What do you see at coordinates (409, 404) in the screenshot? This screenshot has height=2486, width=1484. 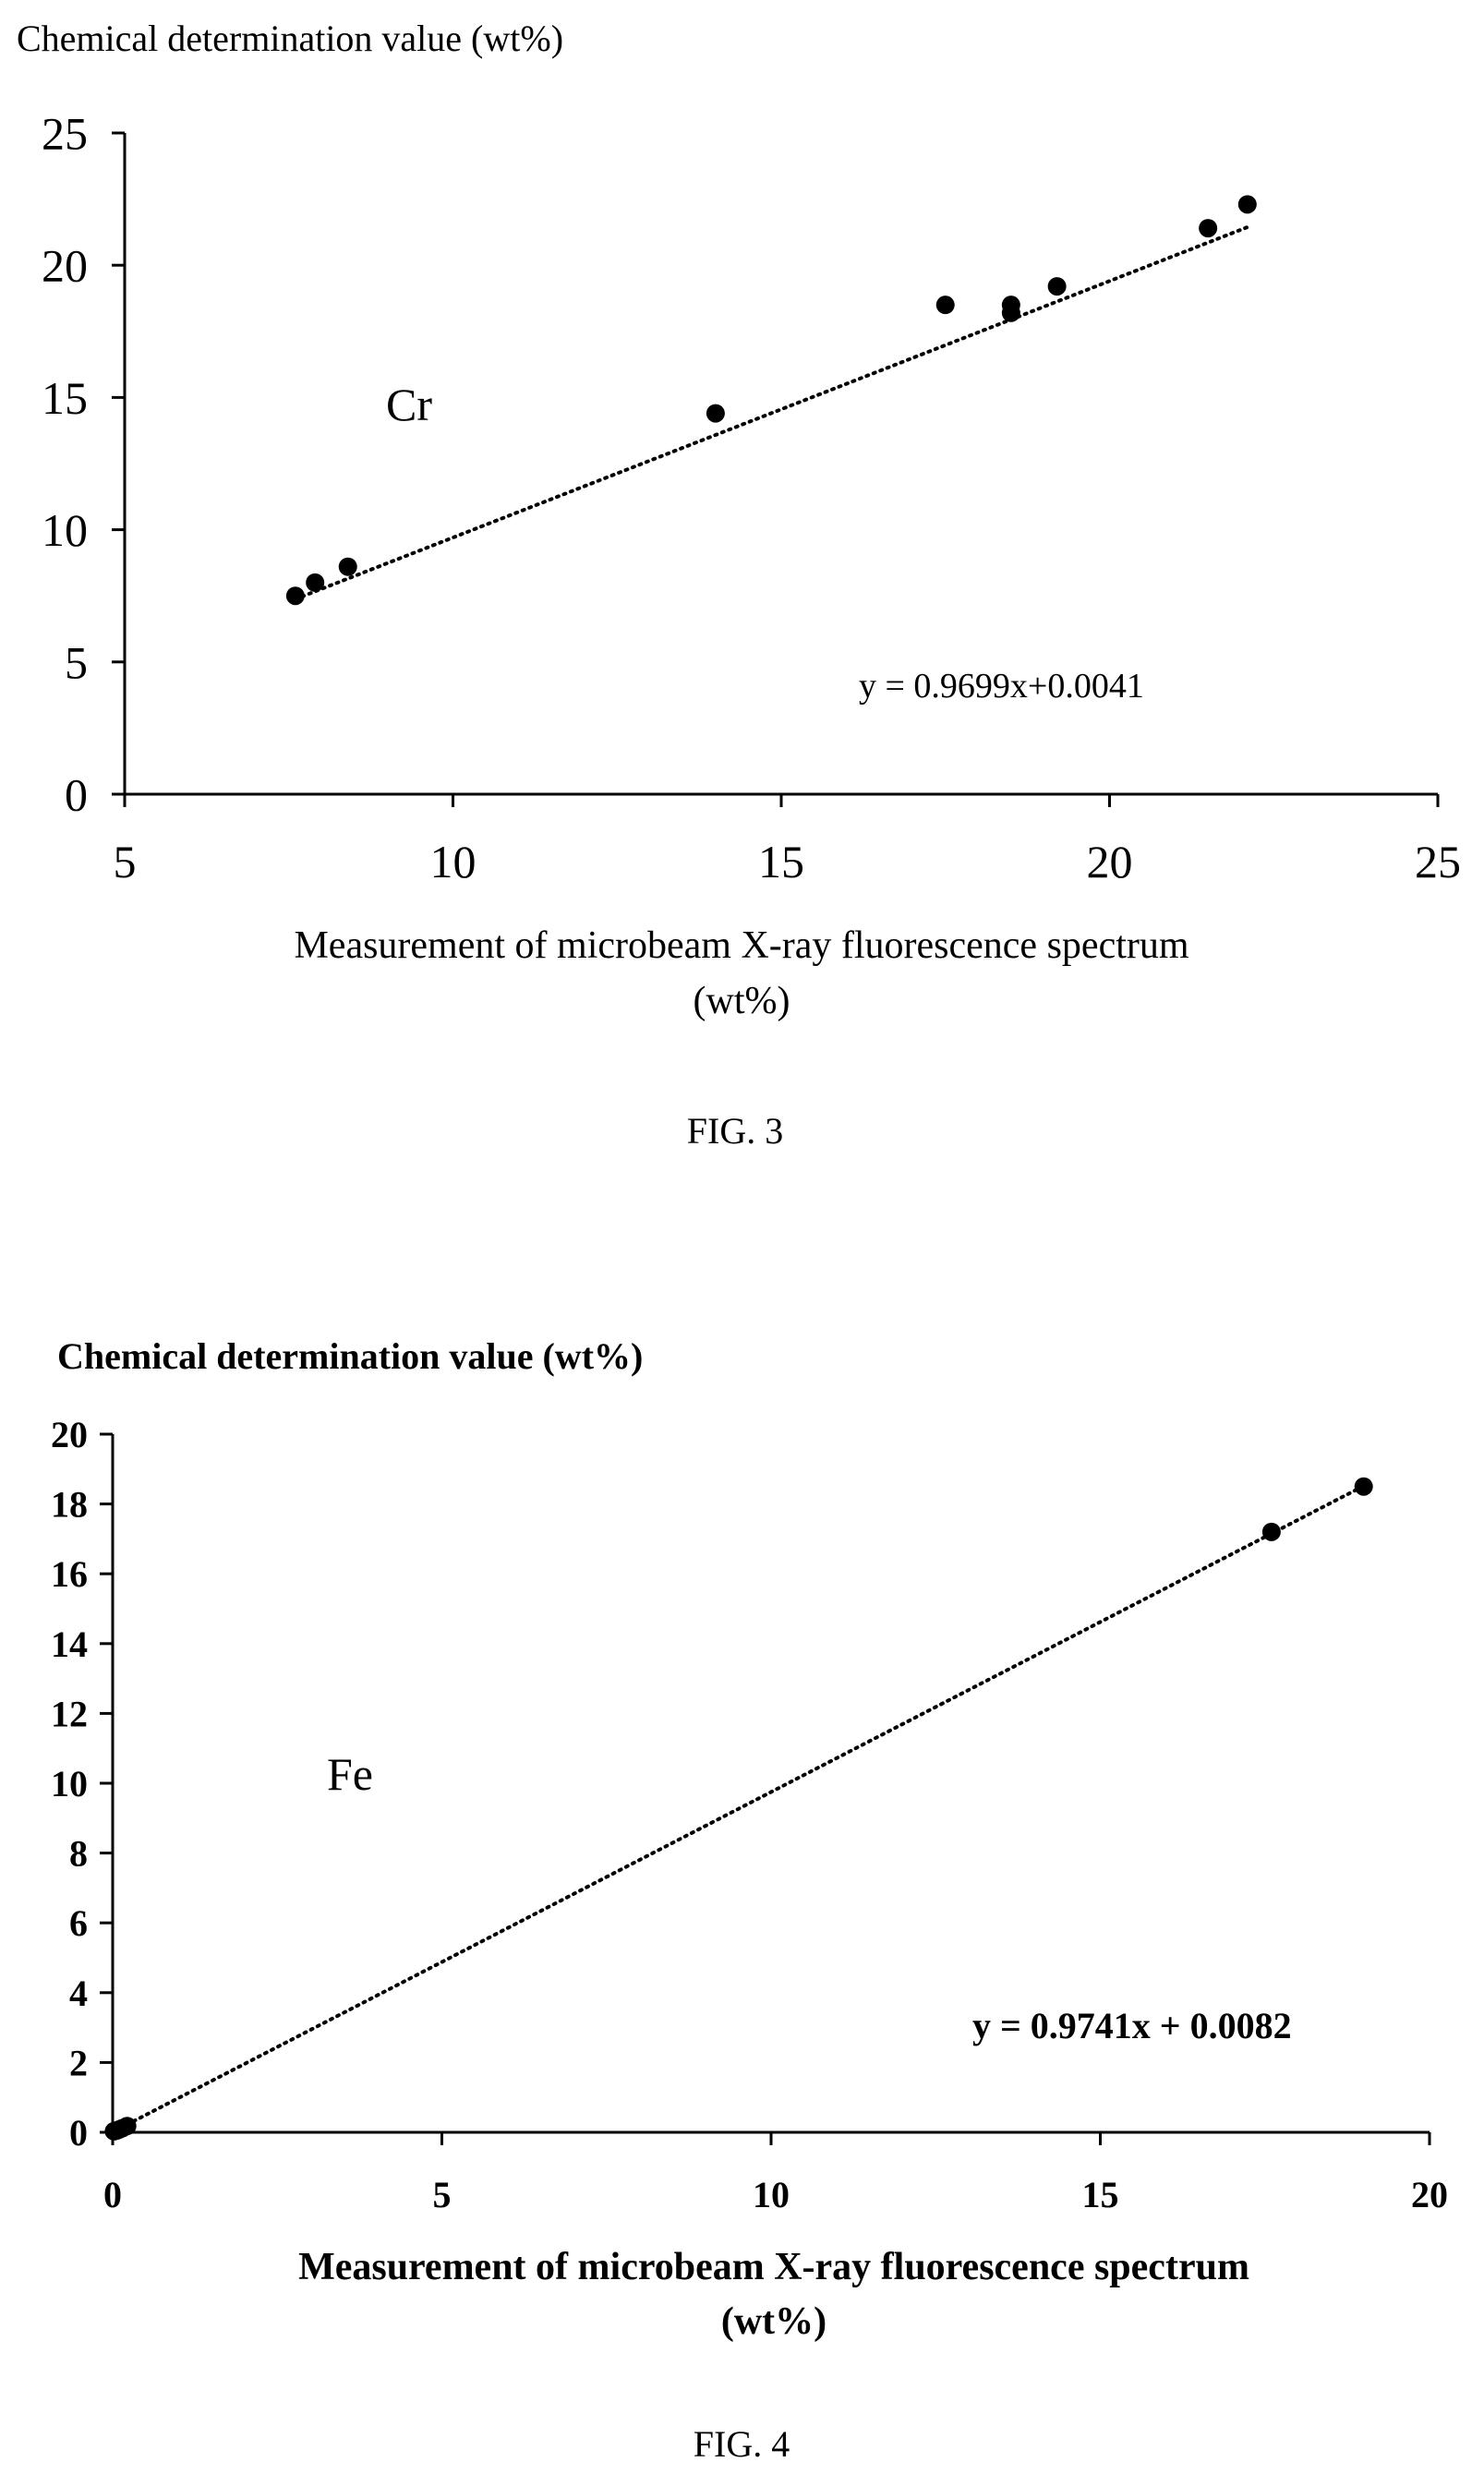 I see `chart-cr-element-label: Cr` at bounding box center [409, 404].